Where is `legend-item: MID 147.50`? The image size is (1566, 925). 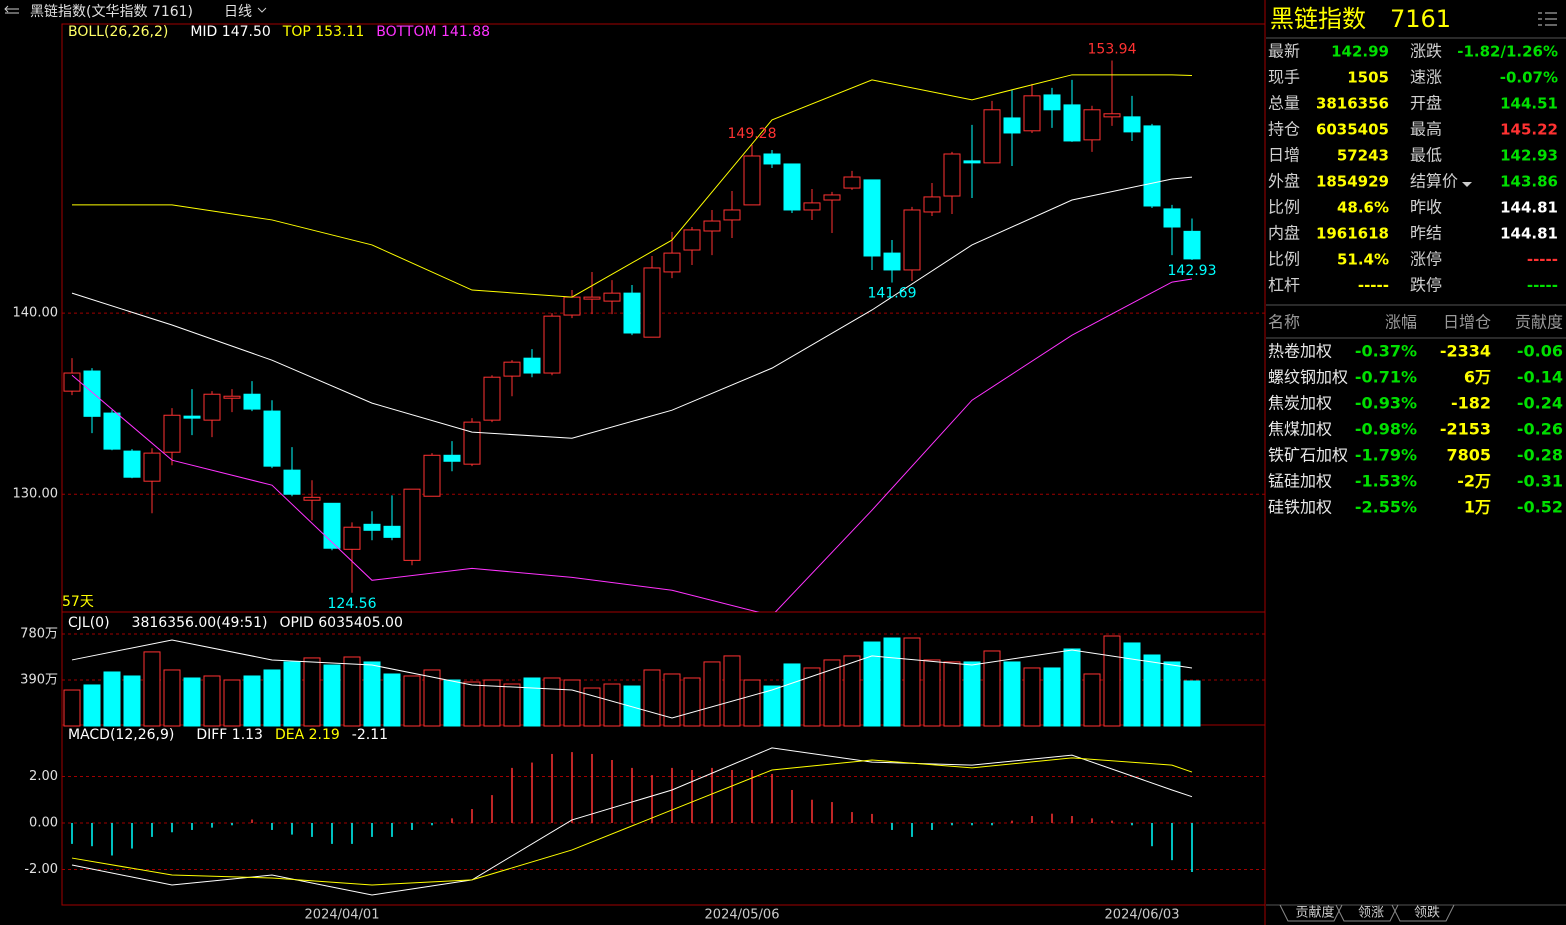
legend-item: MID 147.50 is located at coordinates (230, 32).